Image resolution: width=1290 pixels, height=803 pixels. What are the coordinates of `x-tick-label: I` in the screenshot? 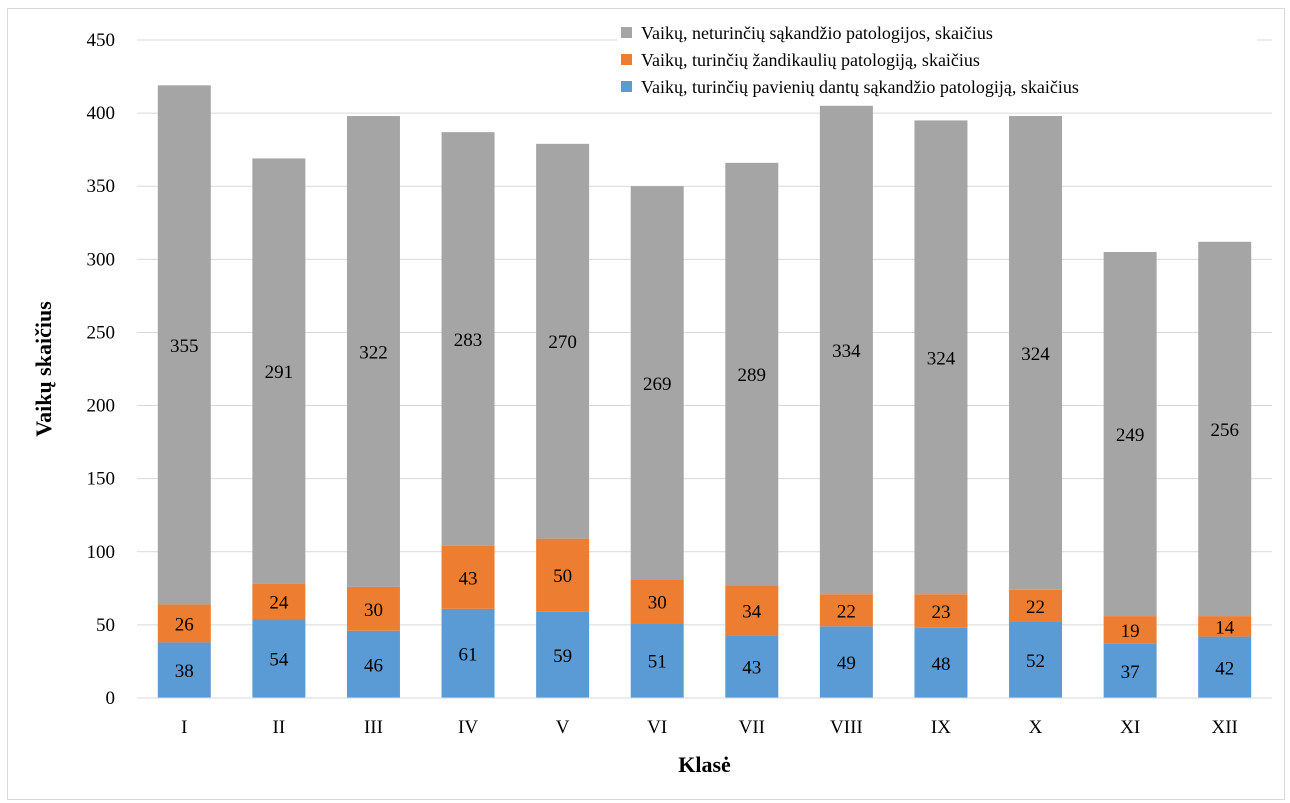 It's located at (184, 727).